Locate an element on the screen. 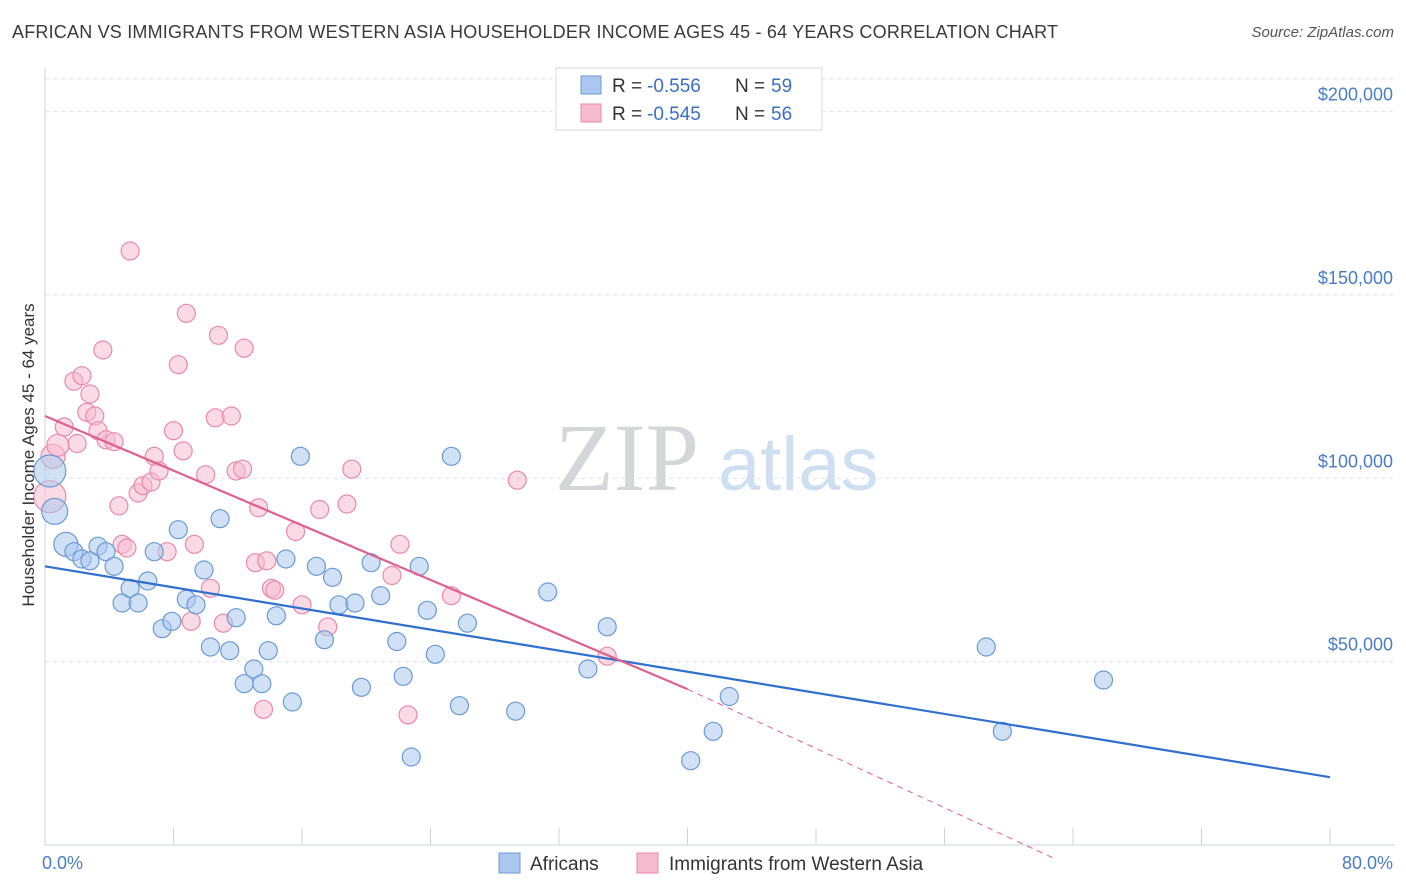 This screenshot has width=1406, height=892. x-tick-label-max: 80.0% is located at coordinates (1367, 863).